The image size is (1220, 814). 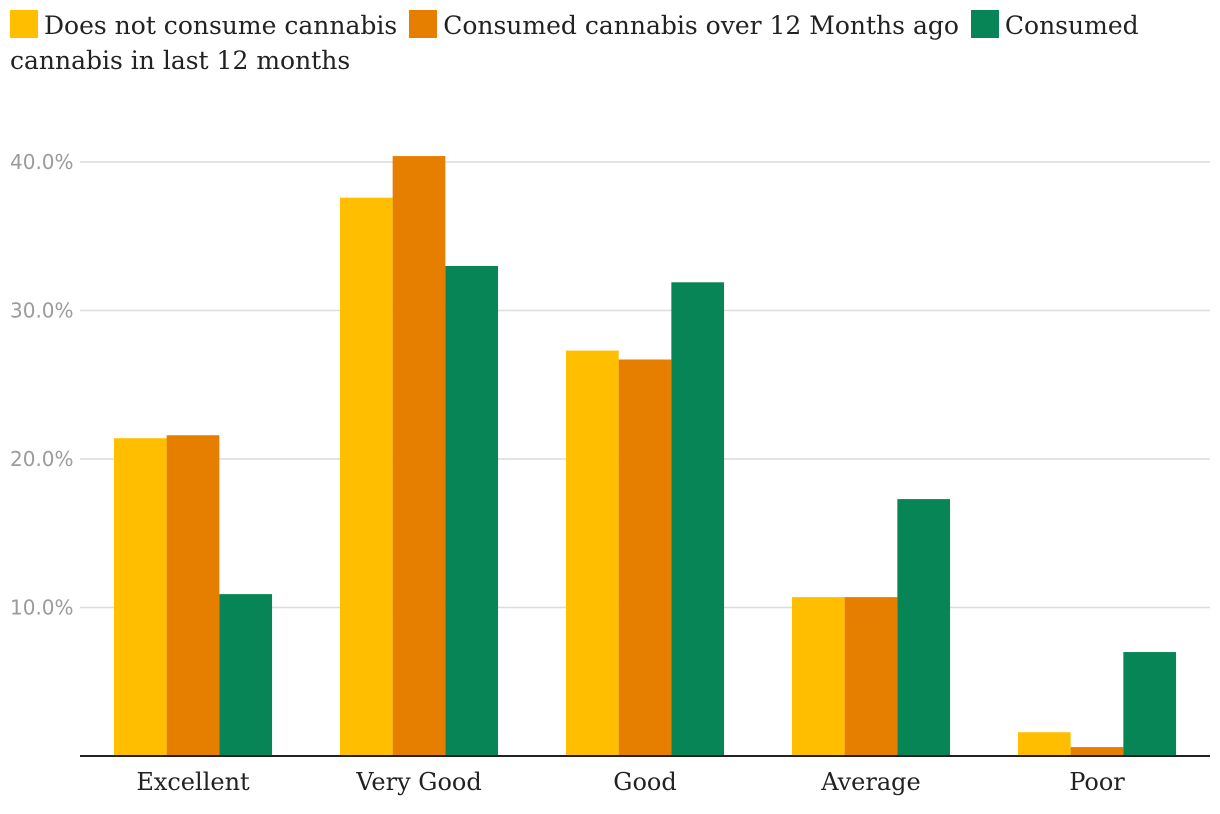 I want to click on legend-item: Does not consume cannabis, so click(x=204, y=25).